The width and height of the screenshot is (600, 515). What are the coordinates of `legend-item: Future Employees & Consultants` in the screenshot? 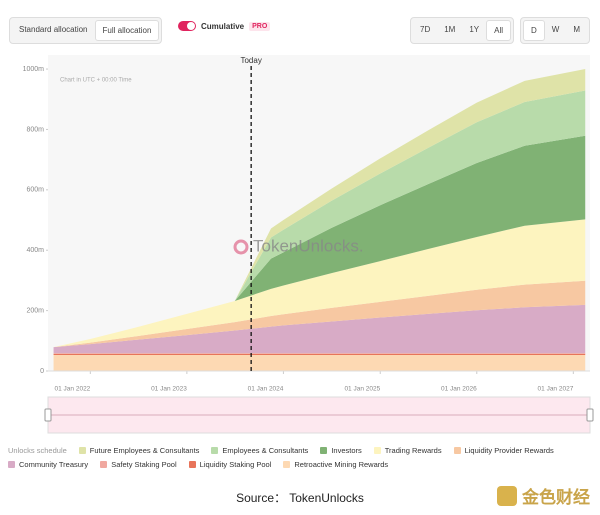 It's located at (139, 450).